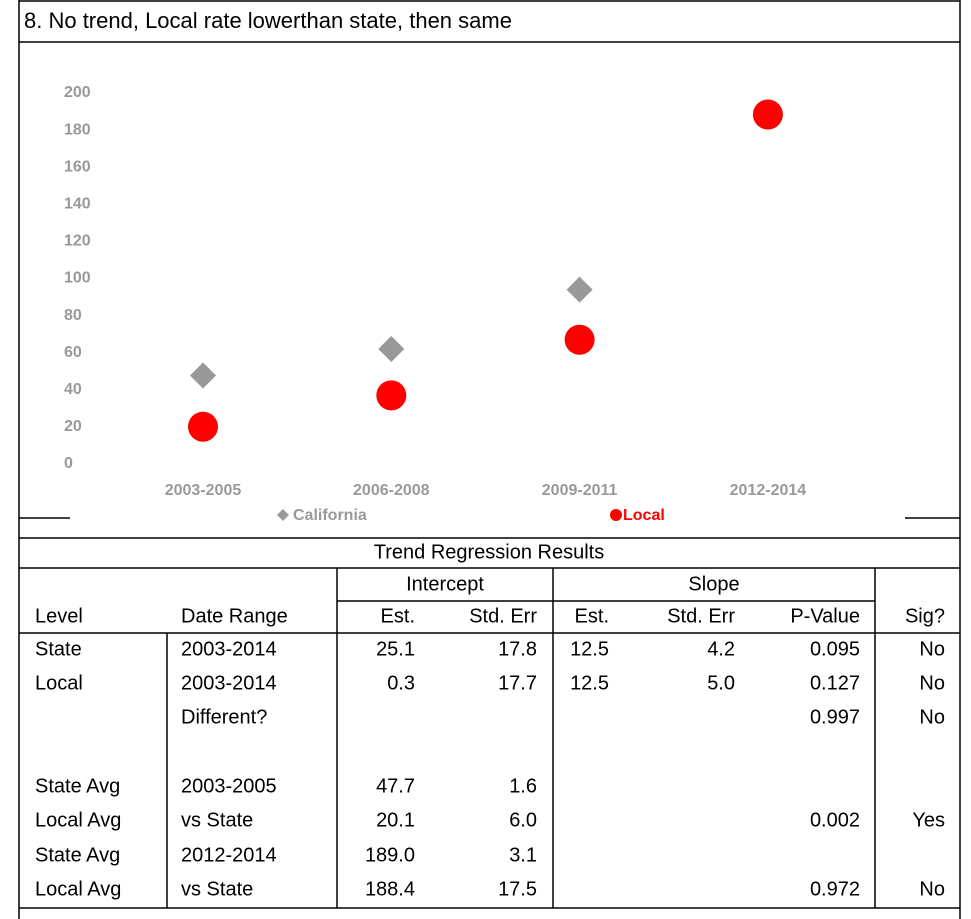 This screenshot has width=971, height=919. I want to click on y-tick-label: 20, so click(73, 426).